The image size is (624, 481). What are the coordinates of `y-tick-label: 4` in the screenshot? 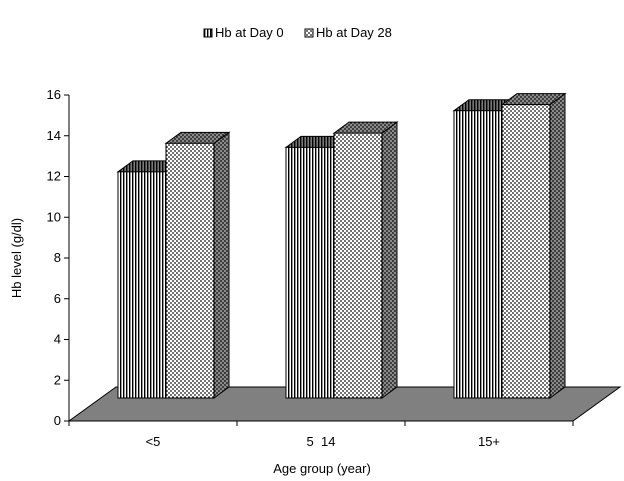 It's located at (57, 339).